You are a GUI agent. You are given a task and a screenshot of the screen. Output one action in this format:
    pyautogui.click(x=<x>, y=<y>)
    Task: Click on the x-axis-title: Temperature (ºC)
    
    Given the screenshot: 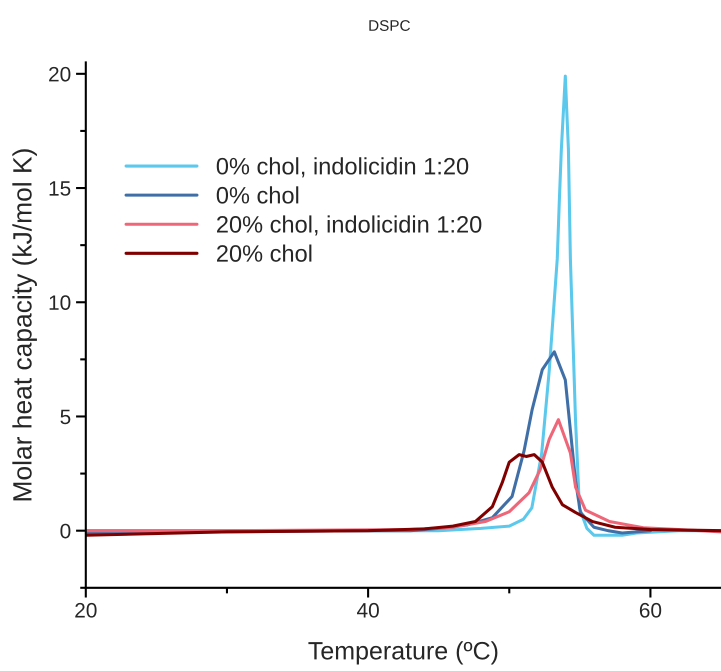 What is the action you would take?
    pyautogui.click(x=403, y=653)
    